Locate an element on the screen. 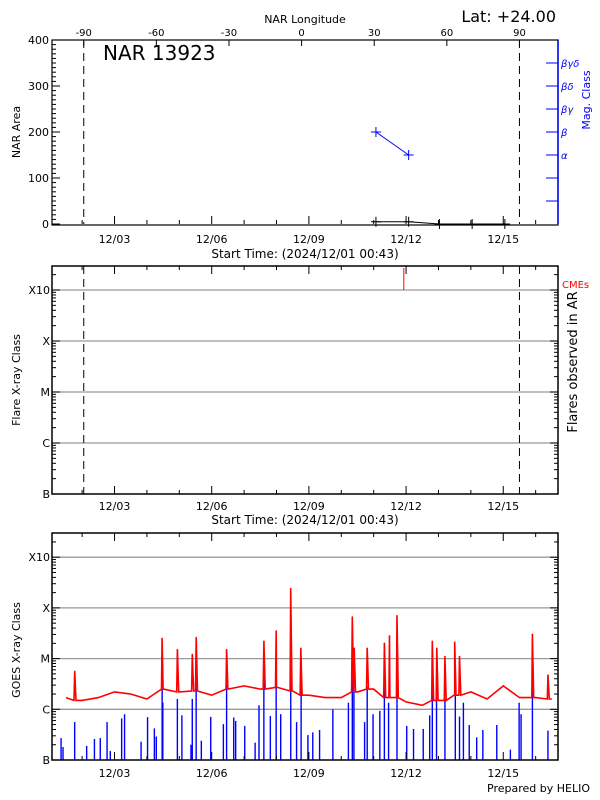 The width and height of the screenshot is (600, 800). y-tick-label: 200 is located at coordinates (38, 132).